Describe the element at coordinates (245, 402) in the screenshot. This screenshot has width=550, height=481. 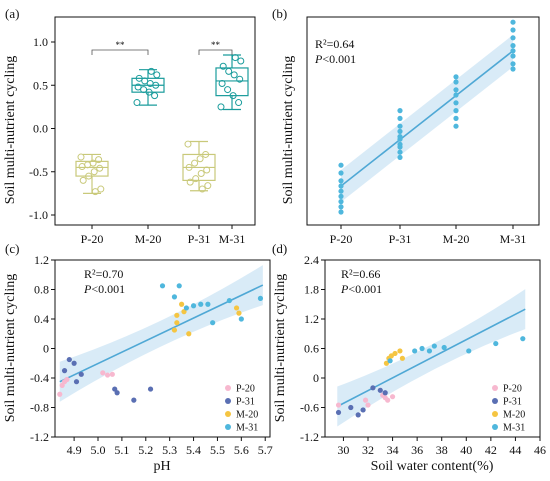
I see `legend-label-p-31: P-31` at that location.